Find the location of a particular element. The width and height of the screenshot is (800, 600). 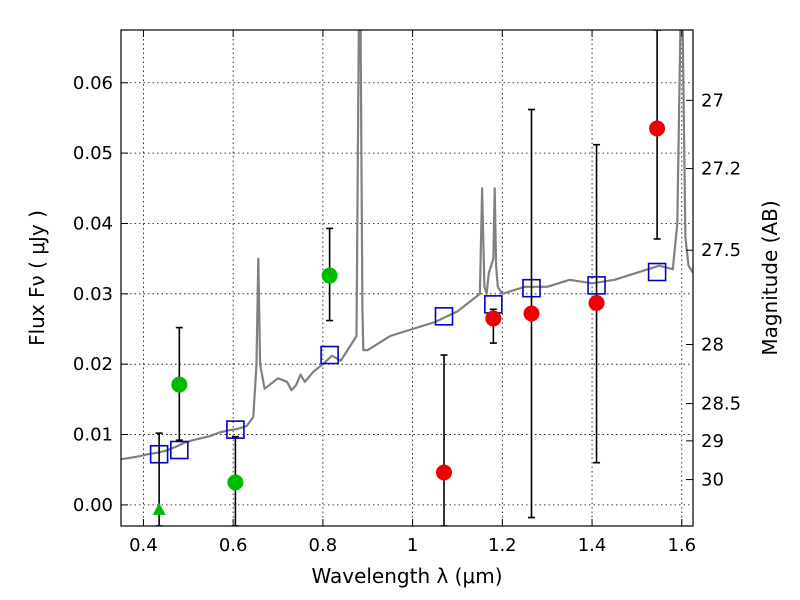

right-tick-label: 29 is located at coordinates (712, 441).